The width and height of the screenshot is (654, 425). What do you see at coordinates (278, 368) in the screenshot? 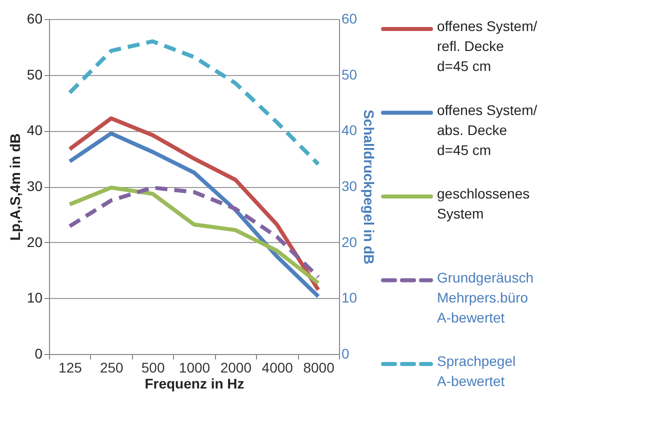
I see `x-tick-label: 4000` at bounding box center [278, 368].